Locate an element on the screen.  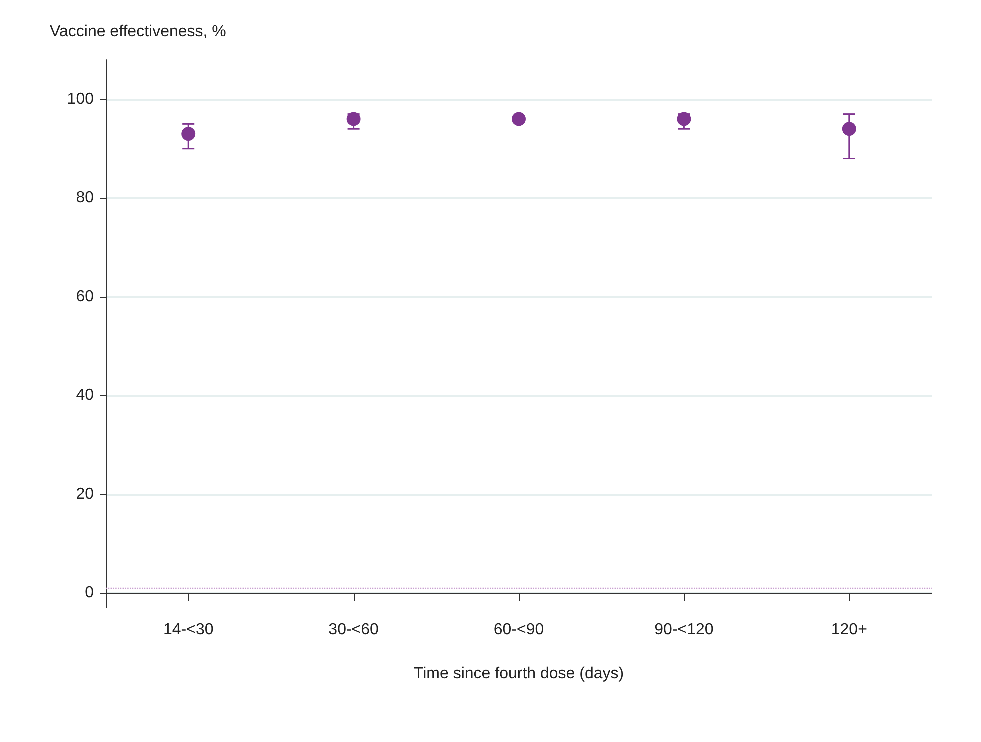
y-tick-label: 20 is located at coordinates (85, 494).